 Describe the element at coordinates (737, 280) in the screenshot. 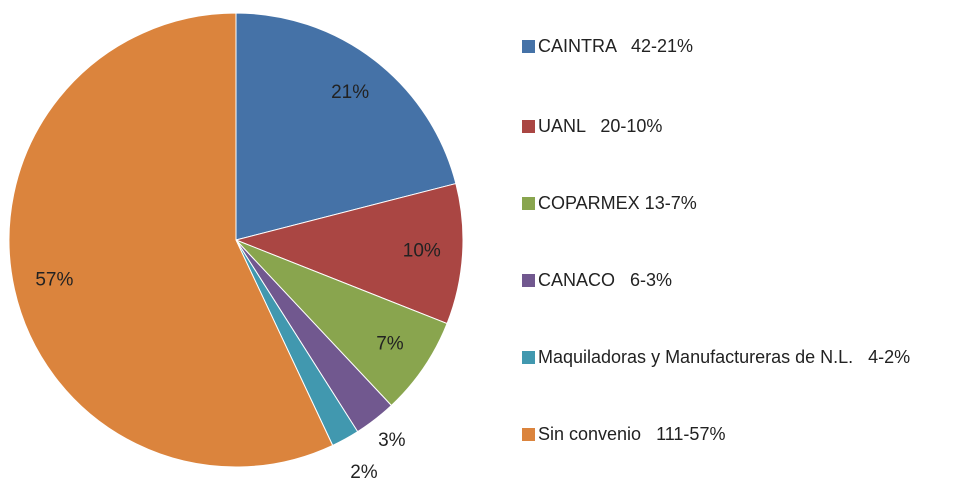

I see `legend-item: CANACO 6-3%` at that location.